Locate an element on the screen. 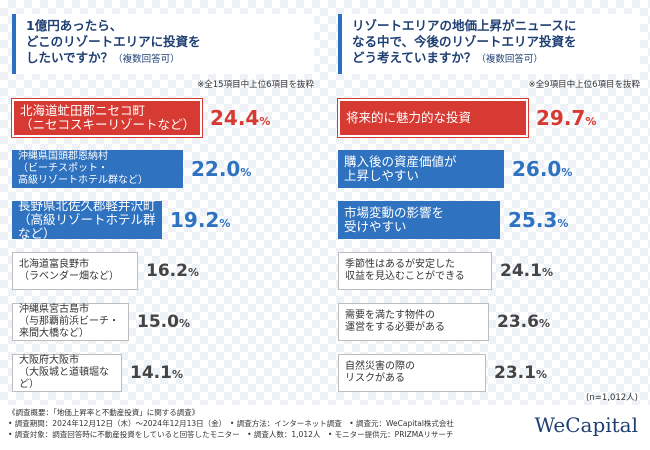 The image size is (650, 450). left-bar-label: 沖縄県宮古島市 （与那覇前浜ビーチ・来間大橋など） is located at coordinates (69, 321).